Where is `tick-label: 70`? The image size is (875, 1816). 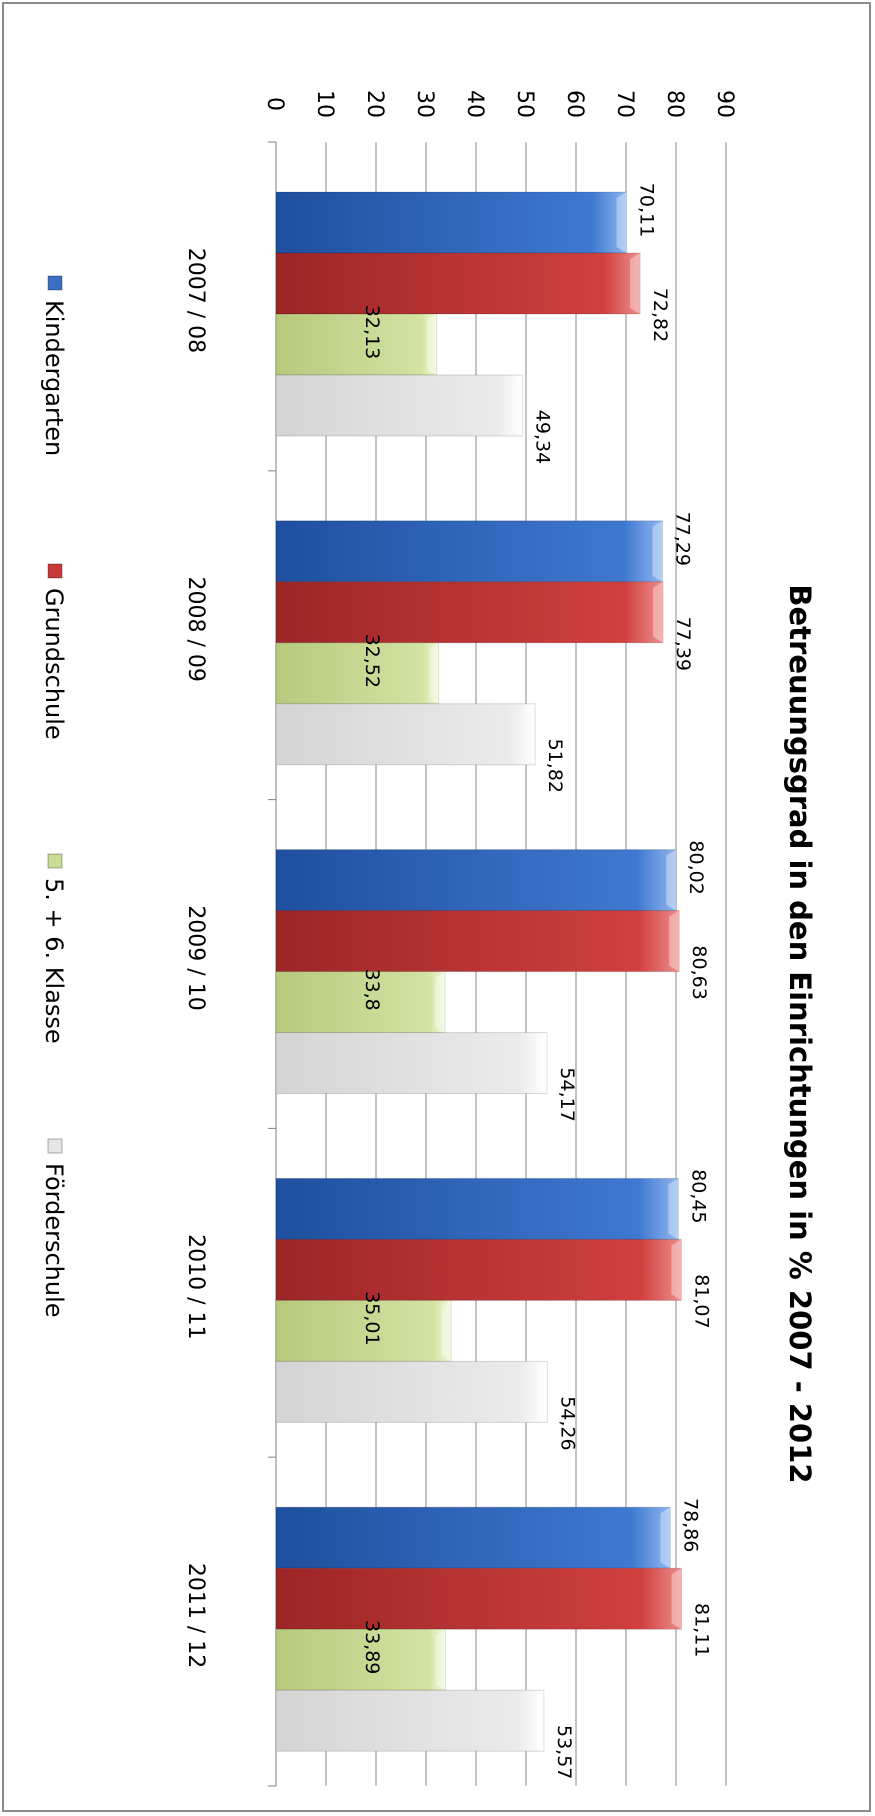 tick-label: 70 is located at coordinates (624, 104).